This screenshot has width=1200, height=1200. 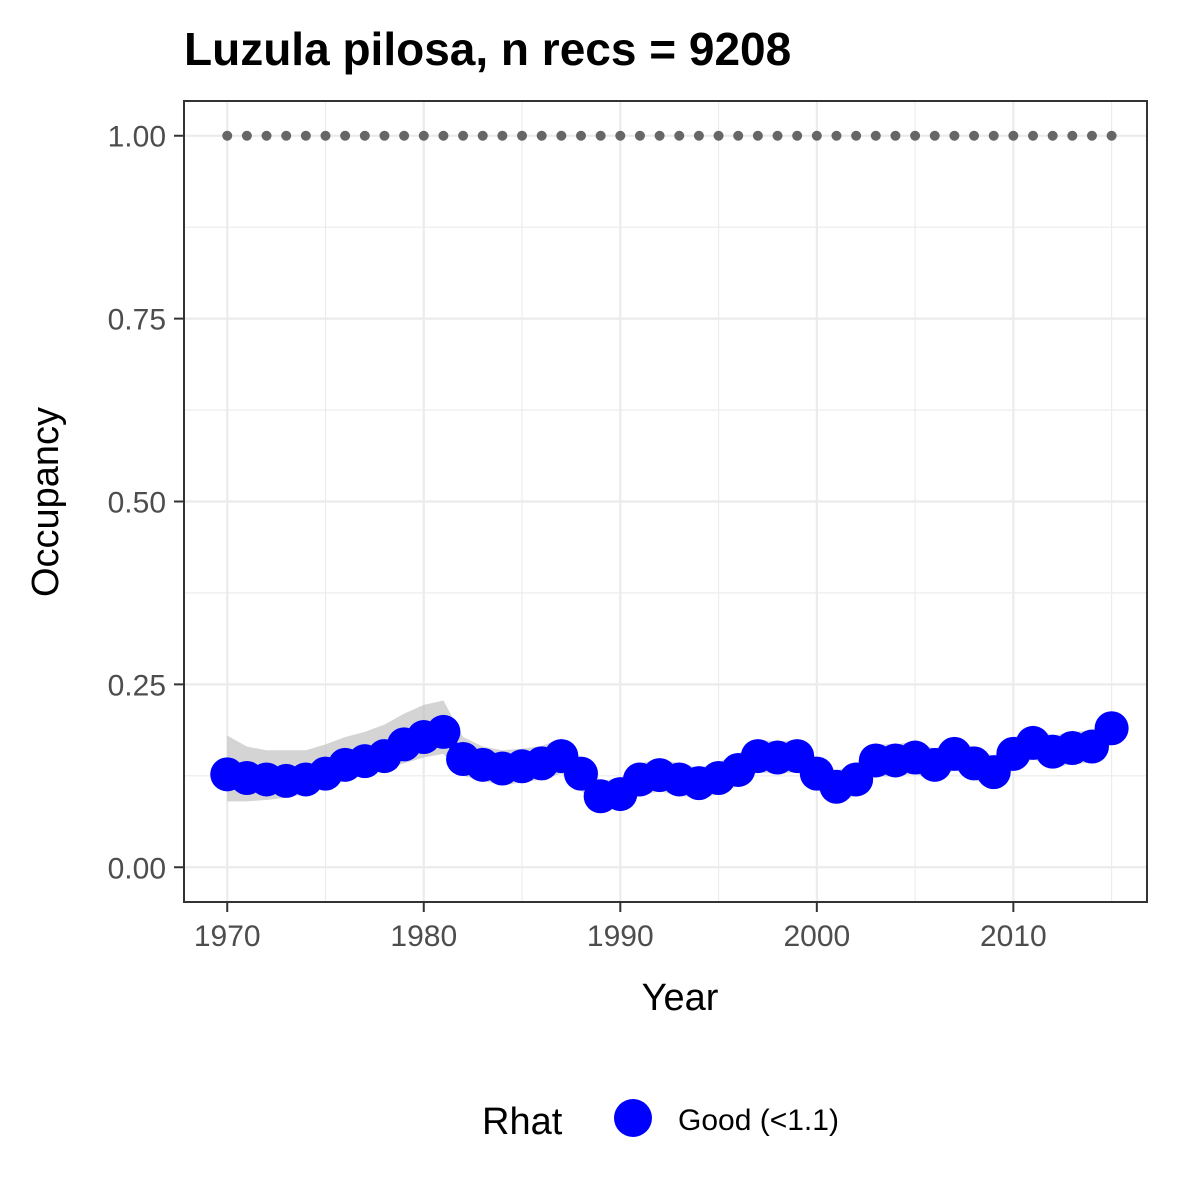 What do you see at coordinates (137, 137) in the screenshot?
I see `y-tick-label: 1.00` at bounding box center [137, 137].